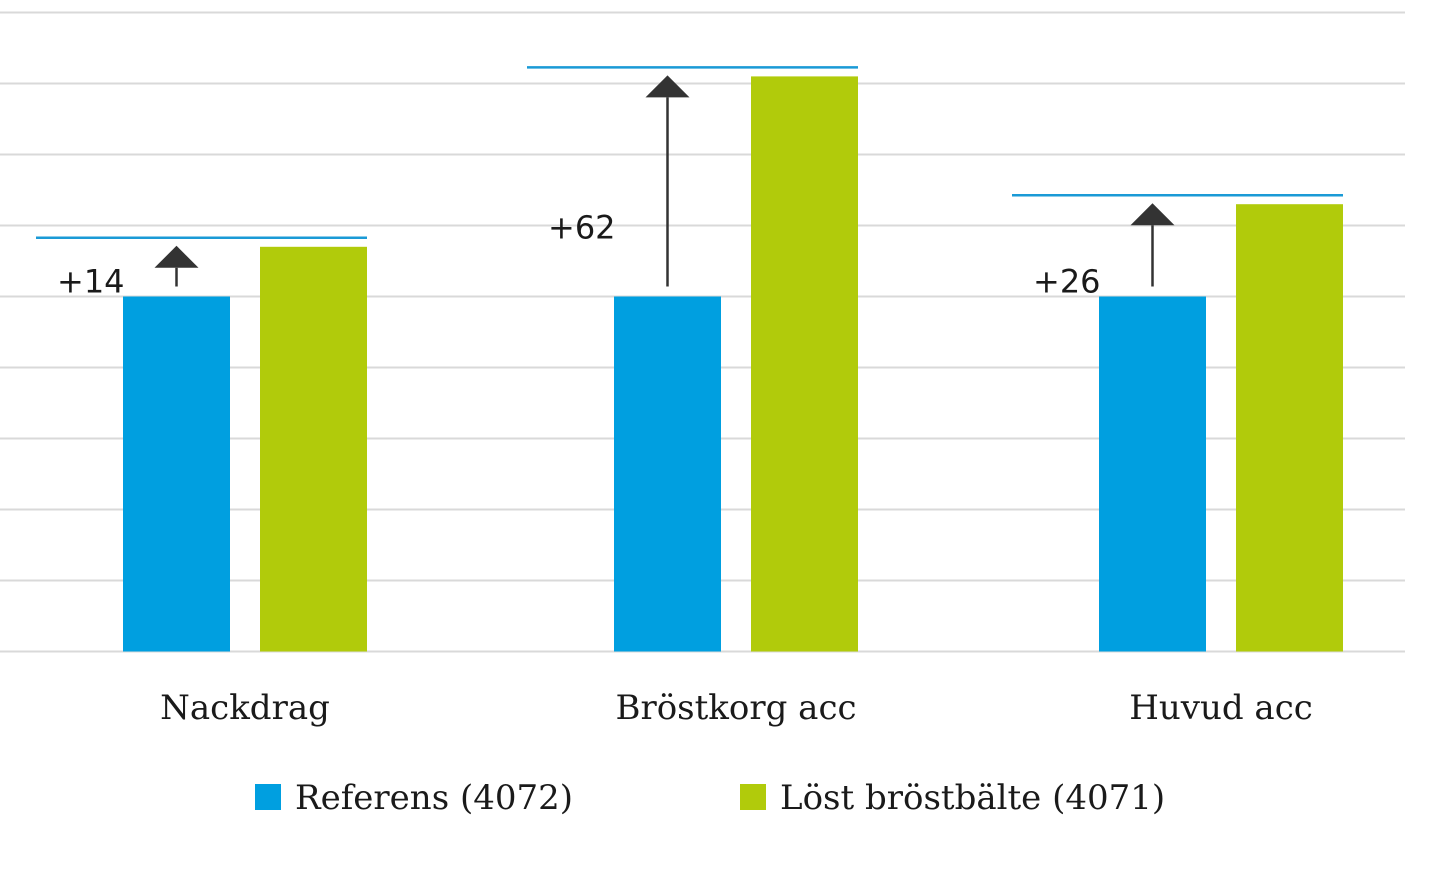  I want to click on category-labels: Nackdrag Bröstkorg acc Huvud acc, so click(736, 708).